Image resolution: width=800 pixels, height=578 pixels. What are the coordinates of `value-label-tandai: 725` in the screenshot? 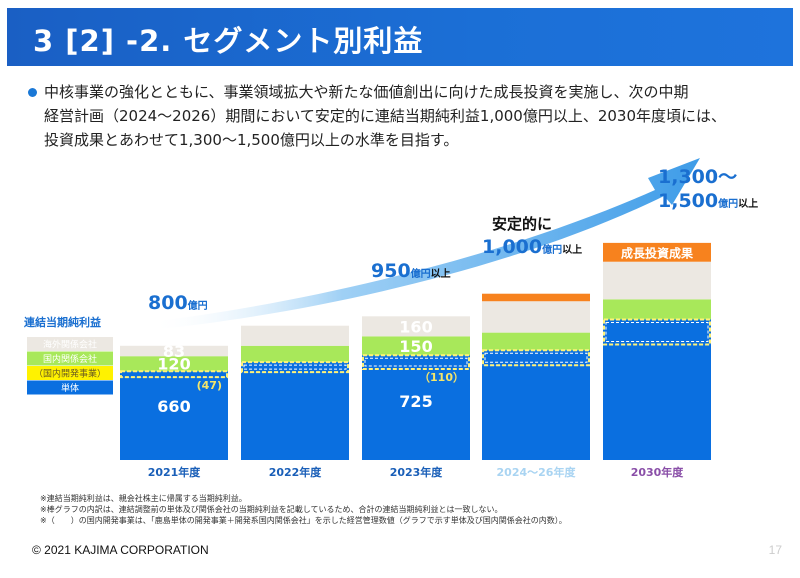 It's located at (415, 401).